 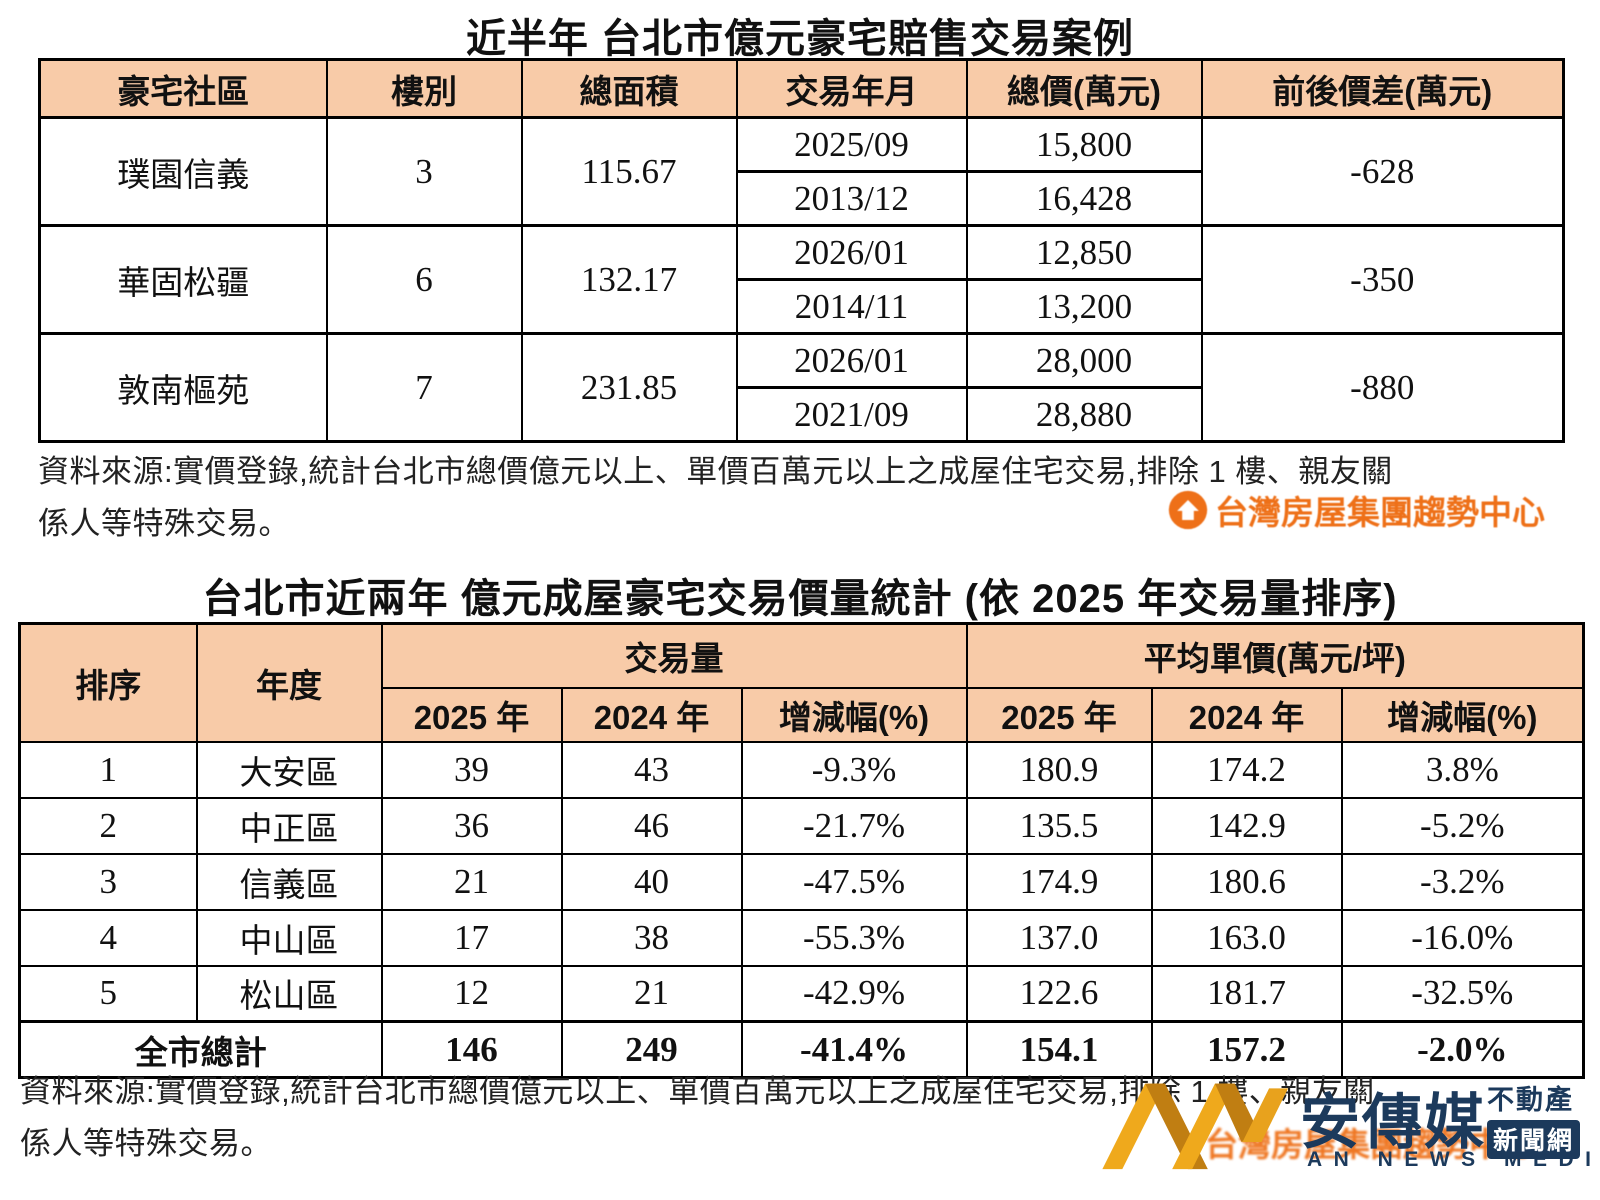 What do you see at coordinates (424, 387) in the screenshot?
I see `floor-value: 7` at bounding box center [424, 387].